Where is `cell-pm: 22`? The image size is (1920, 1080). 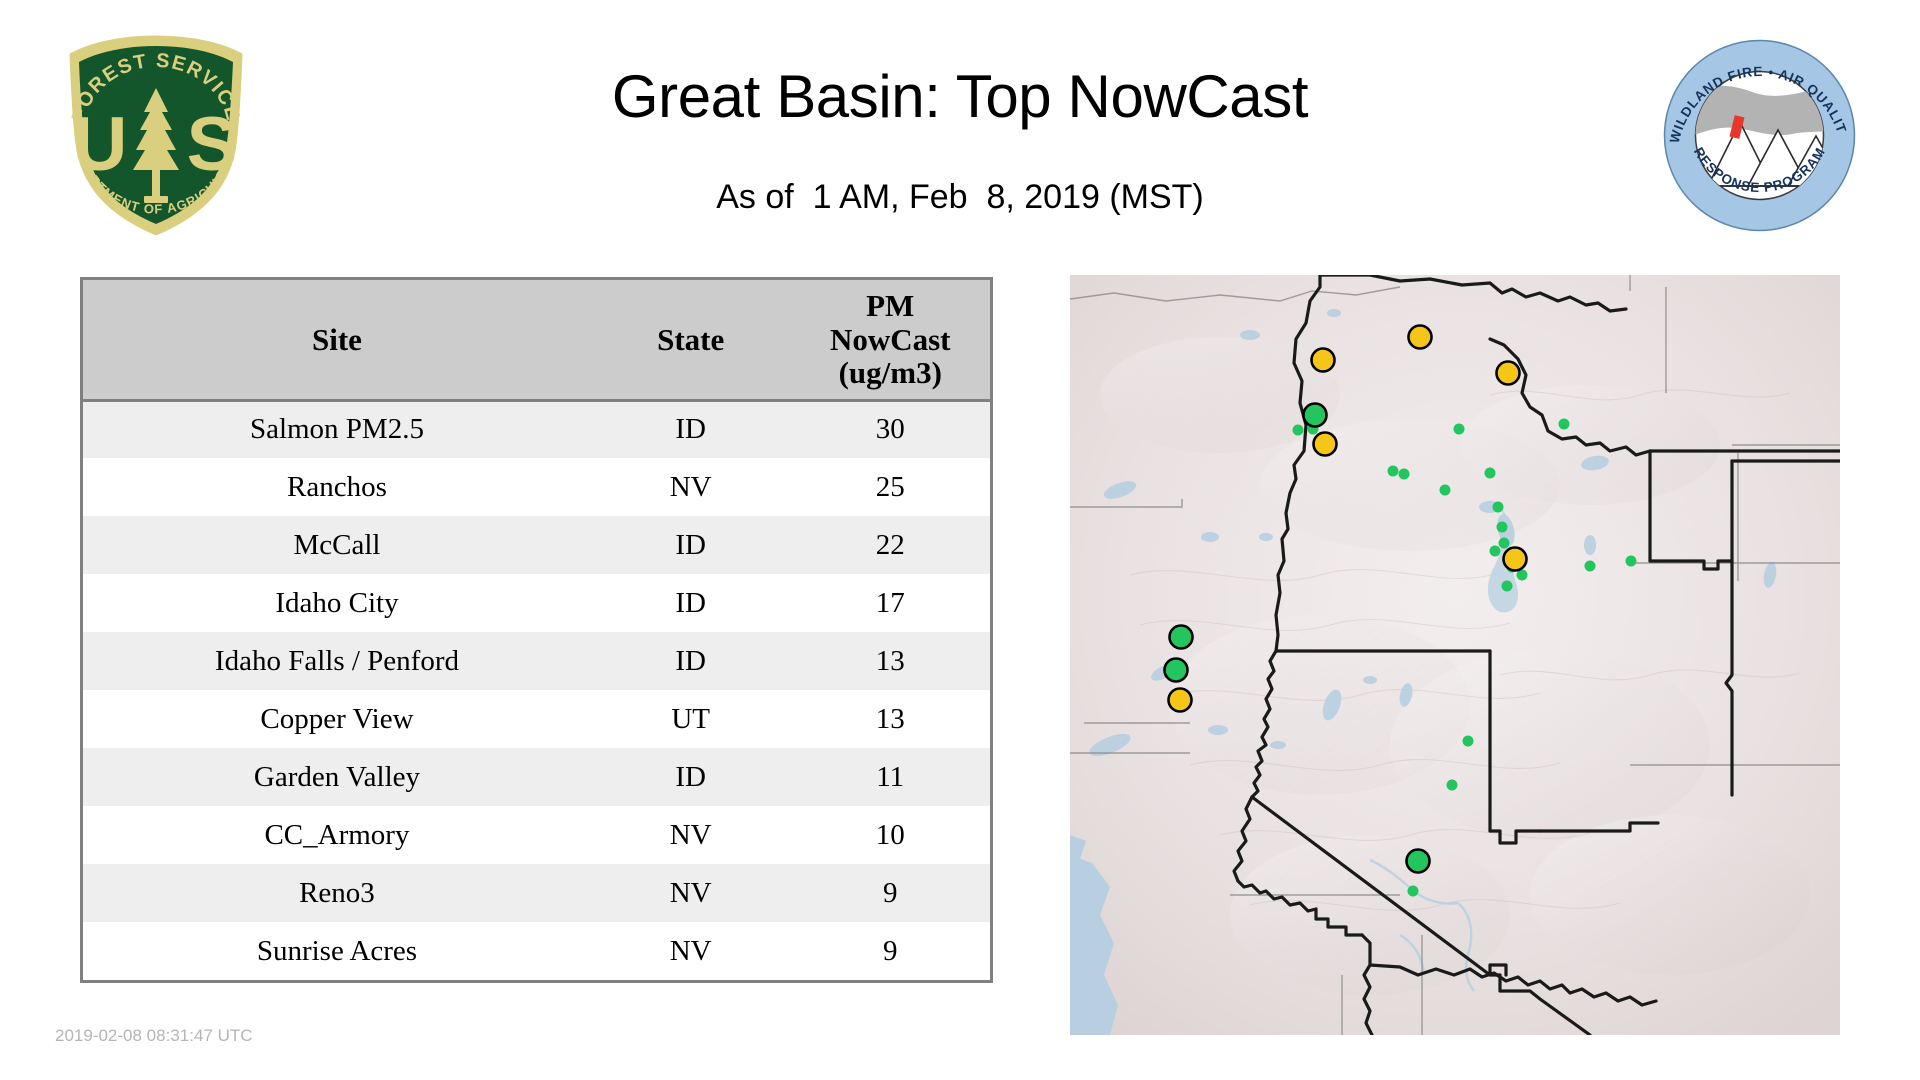 cell-pm: 22 is located at coordinates (890, 545).